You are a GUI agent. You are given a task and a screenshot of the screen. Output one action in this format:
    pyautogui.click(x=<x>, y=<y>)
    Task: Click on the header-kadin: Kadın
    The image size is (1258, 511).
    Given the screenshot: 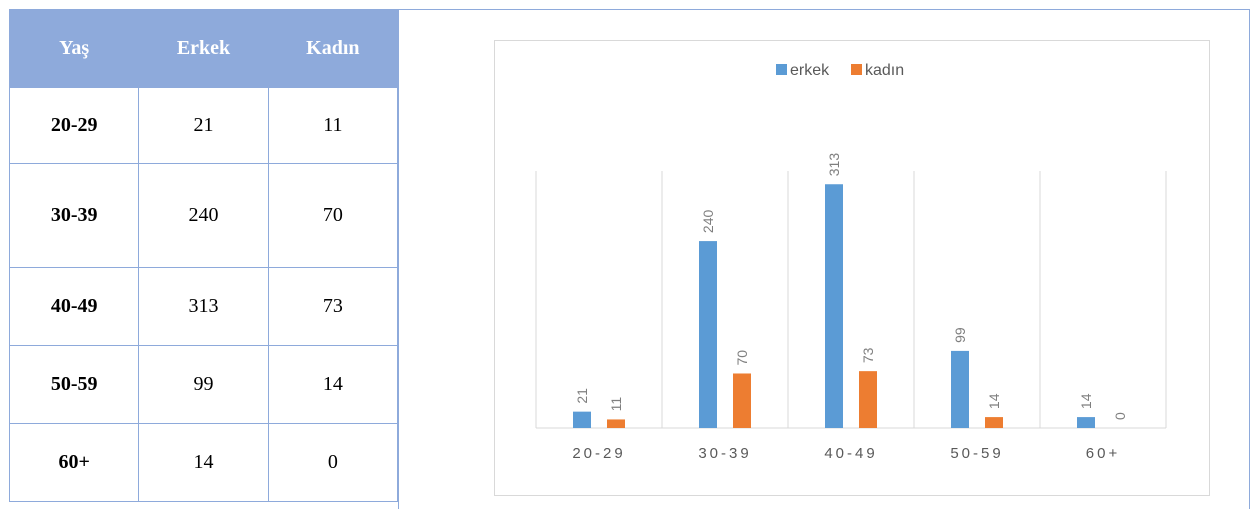 What is the action you would take?
    pyautogui.click(x=333, y=48)
    